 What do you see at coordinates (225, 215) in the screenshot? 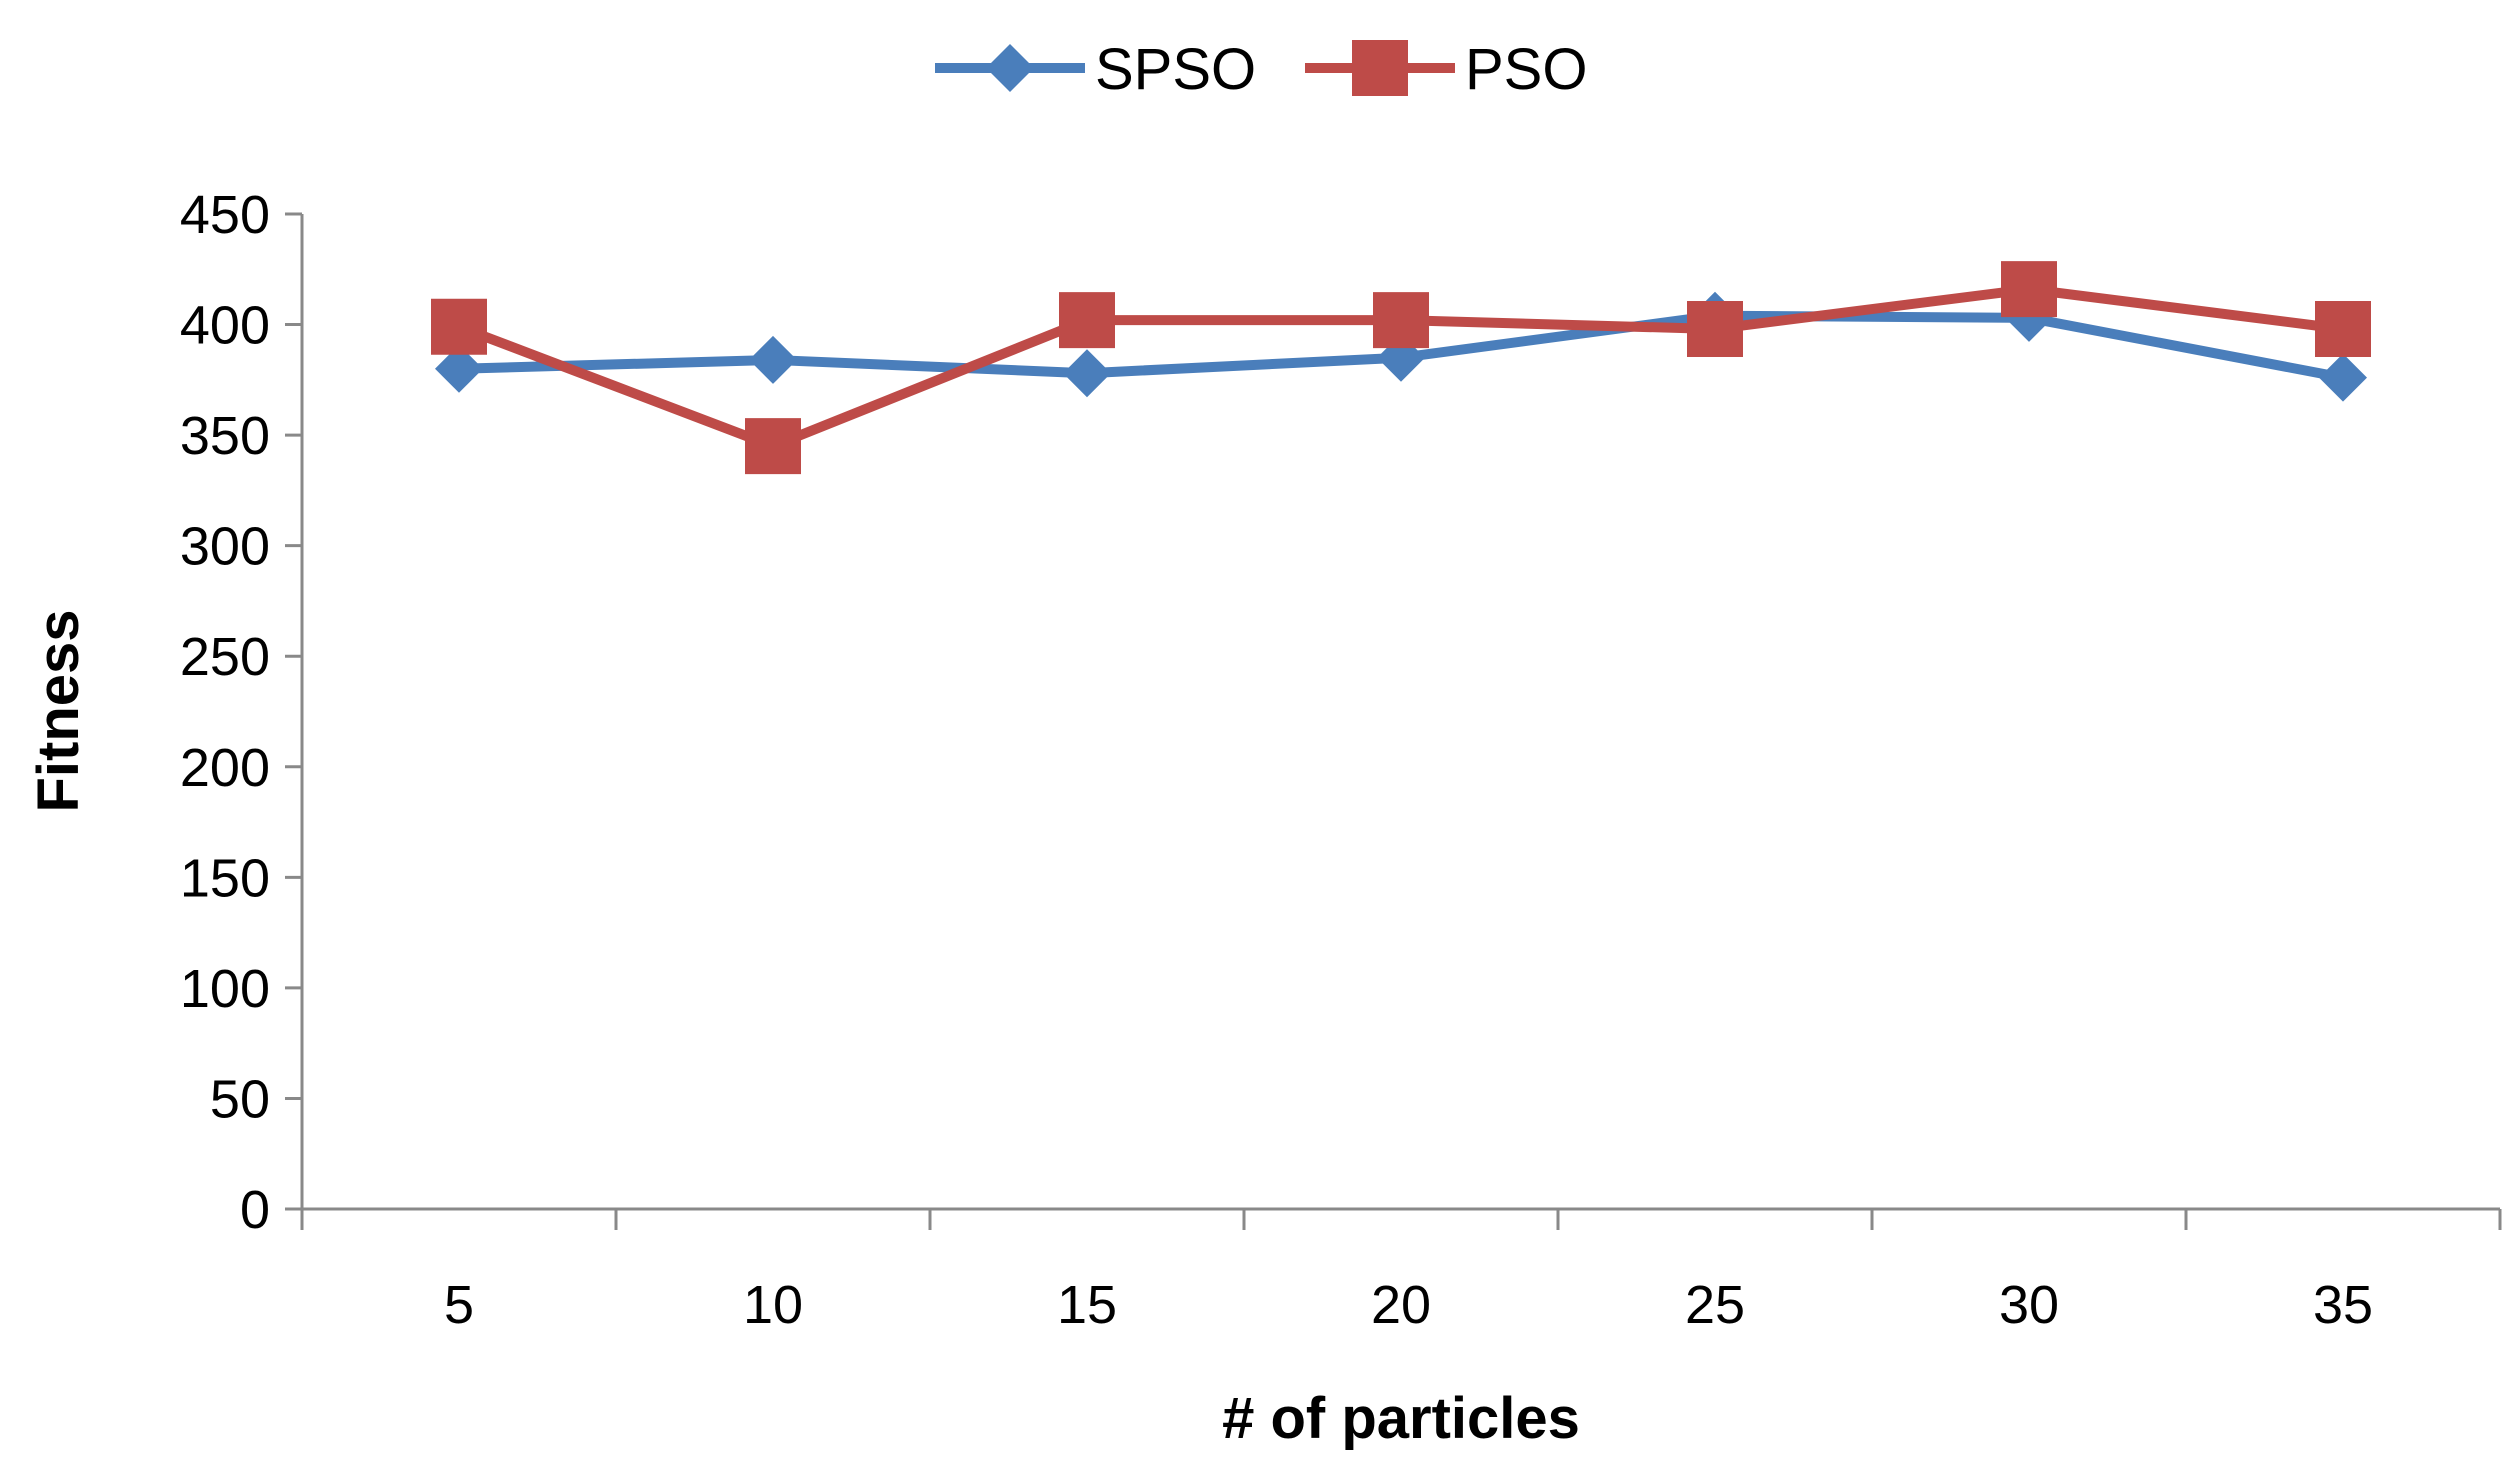
I see `y-tick-label: 450` at bounding box center [225, 215].